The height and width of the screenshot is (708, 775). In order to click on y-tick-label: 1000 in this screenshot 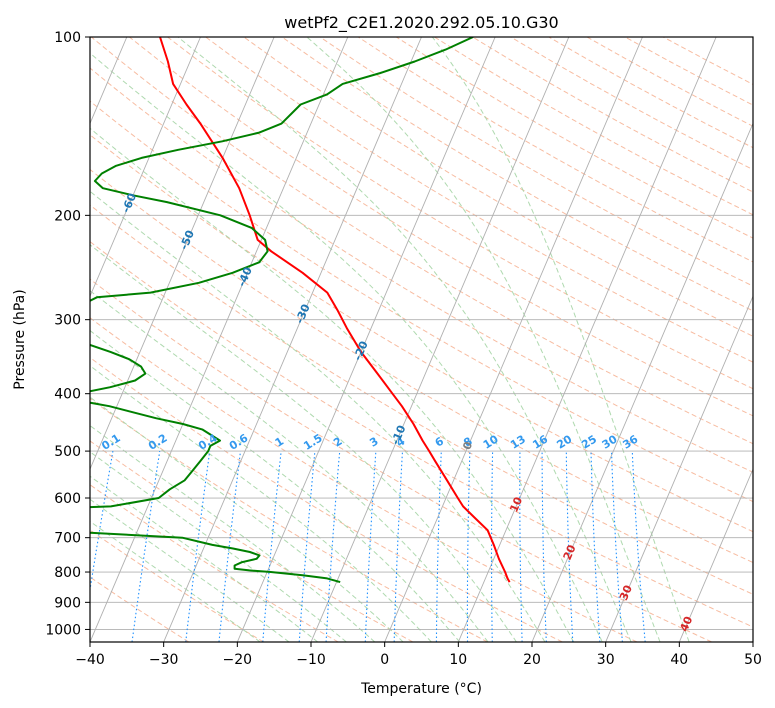, I will do `click(63, 630)`.